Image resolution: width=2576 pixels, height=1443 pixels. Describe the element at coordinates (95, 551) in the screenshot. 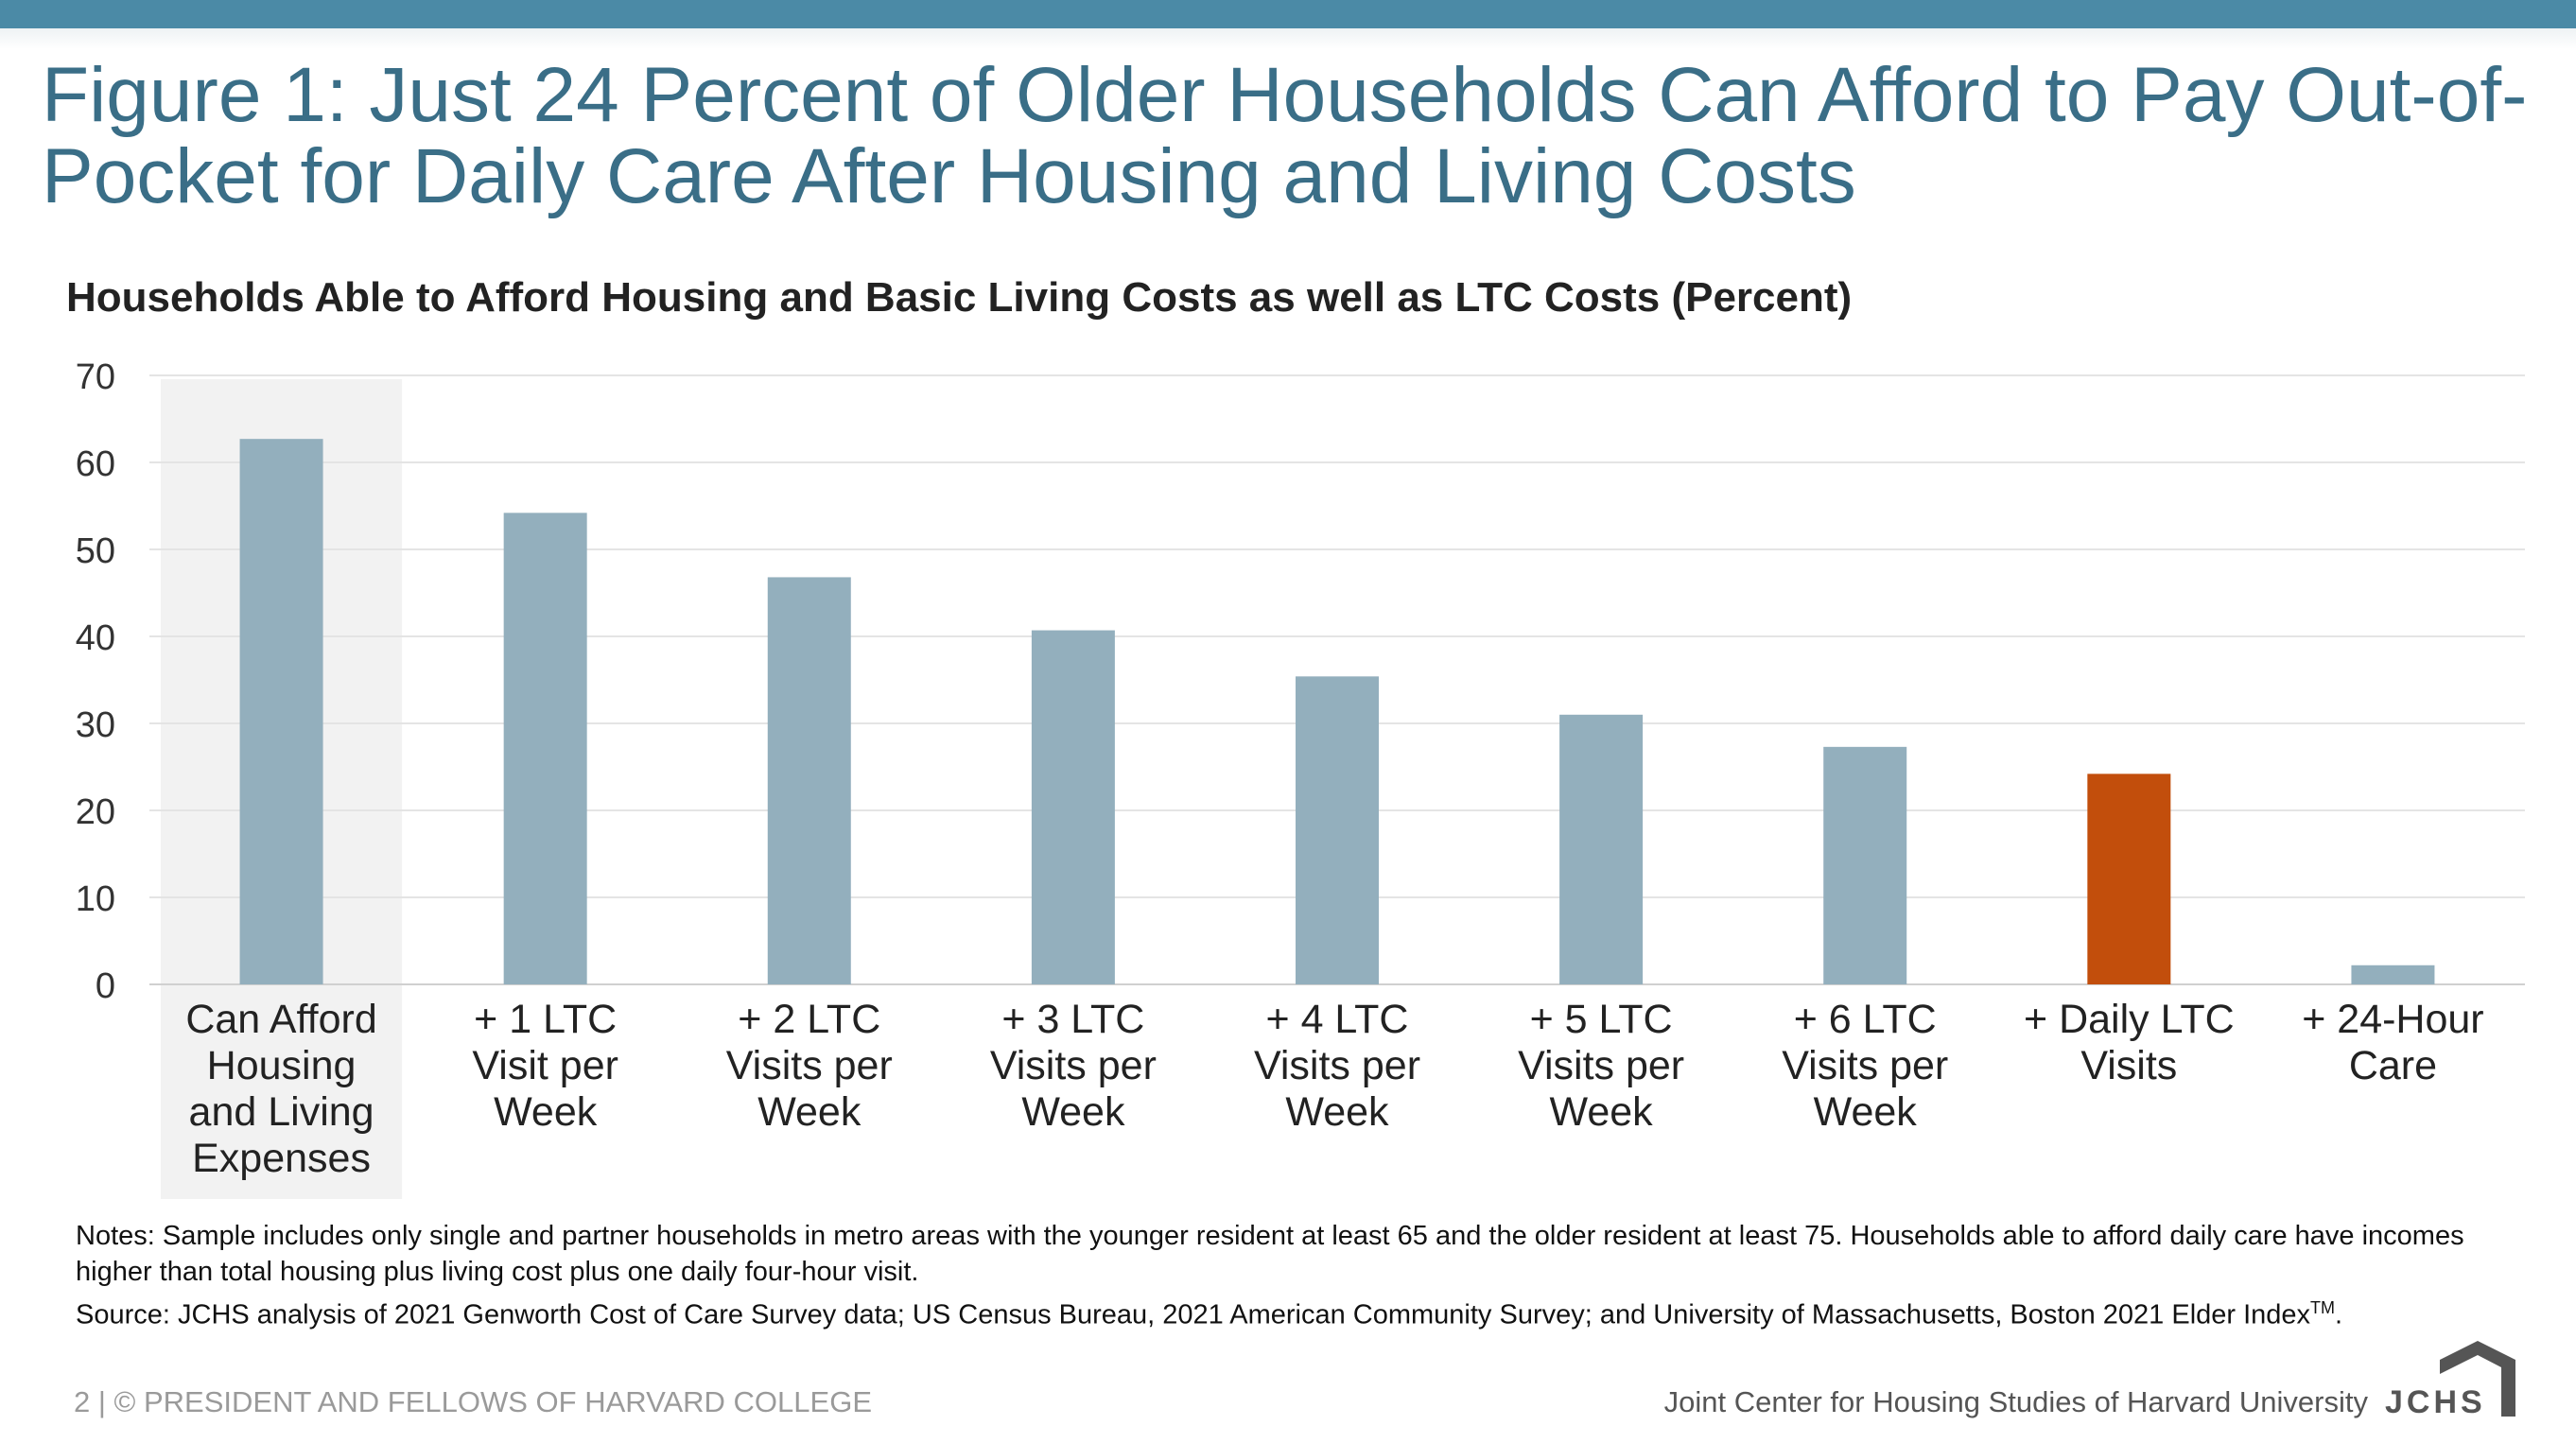

I see `y-tick-label: 50` at that location.